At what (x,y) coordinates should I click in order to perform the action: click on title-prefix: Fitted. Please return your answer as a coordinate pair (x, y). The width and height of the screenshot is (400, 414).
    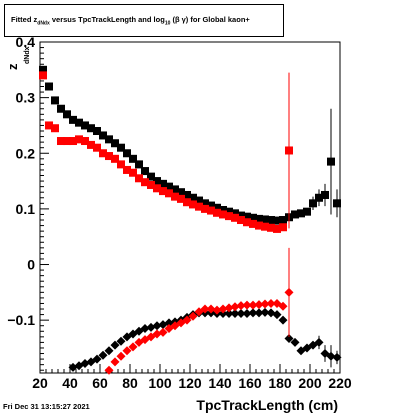
    Looking at the image, I should click on (21, 19).